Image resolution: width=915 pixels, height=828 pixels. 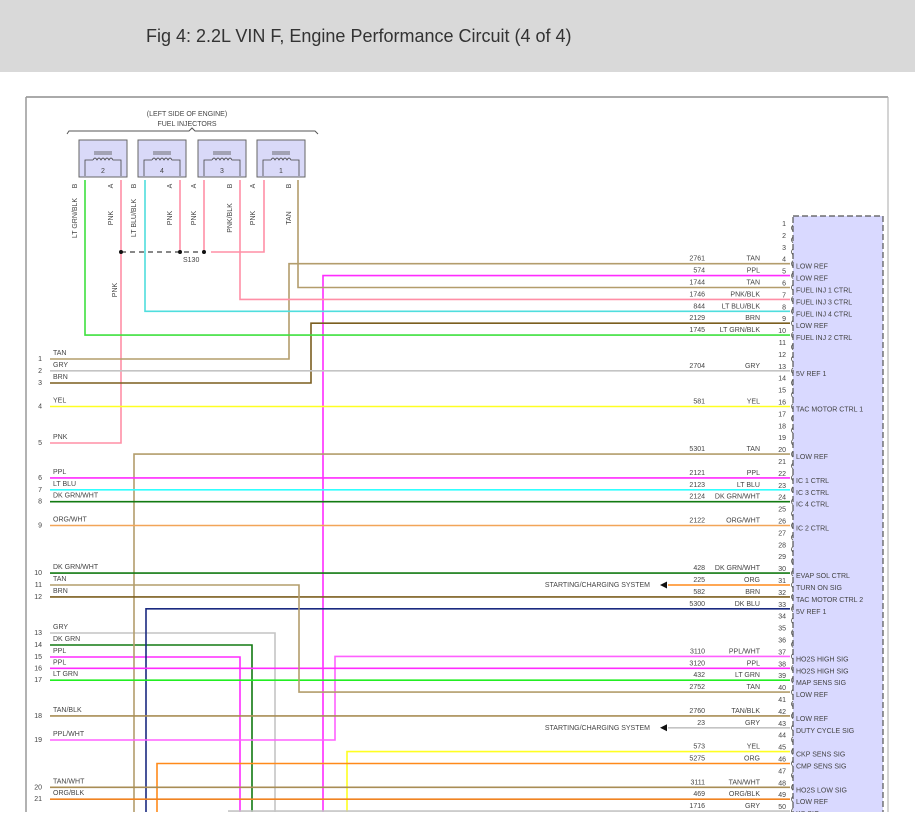 What do you see at coordinates (757, 608) in the screenshot?
I see `ecm-pin-33: 33 5300 DK BLU 5V REF 1` at bounding box center [757, 608].